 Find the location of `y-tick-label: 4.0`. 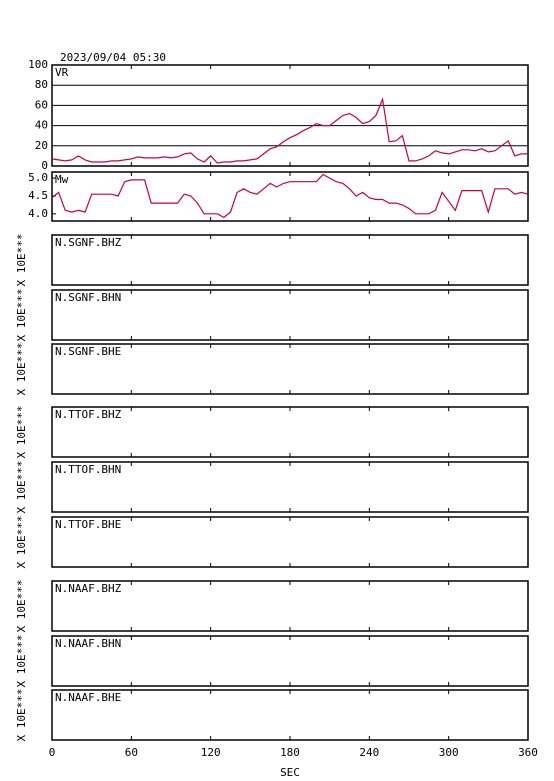

y-tick-label: 4.0 is located at coordinates (38, 213).